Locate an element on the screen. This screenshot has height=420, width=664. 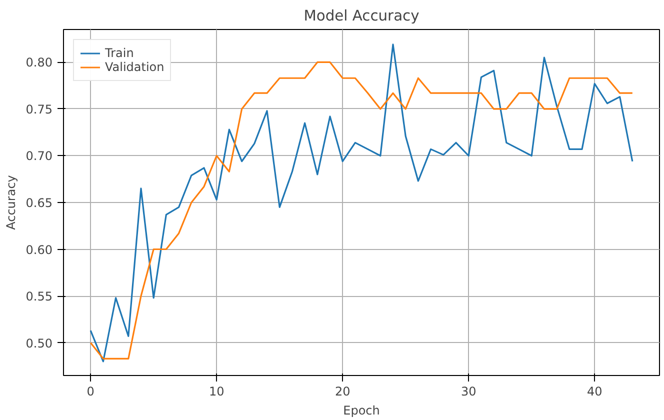
x-tick-label: 0 is located at coordinates (90, 391).